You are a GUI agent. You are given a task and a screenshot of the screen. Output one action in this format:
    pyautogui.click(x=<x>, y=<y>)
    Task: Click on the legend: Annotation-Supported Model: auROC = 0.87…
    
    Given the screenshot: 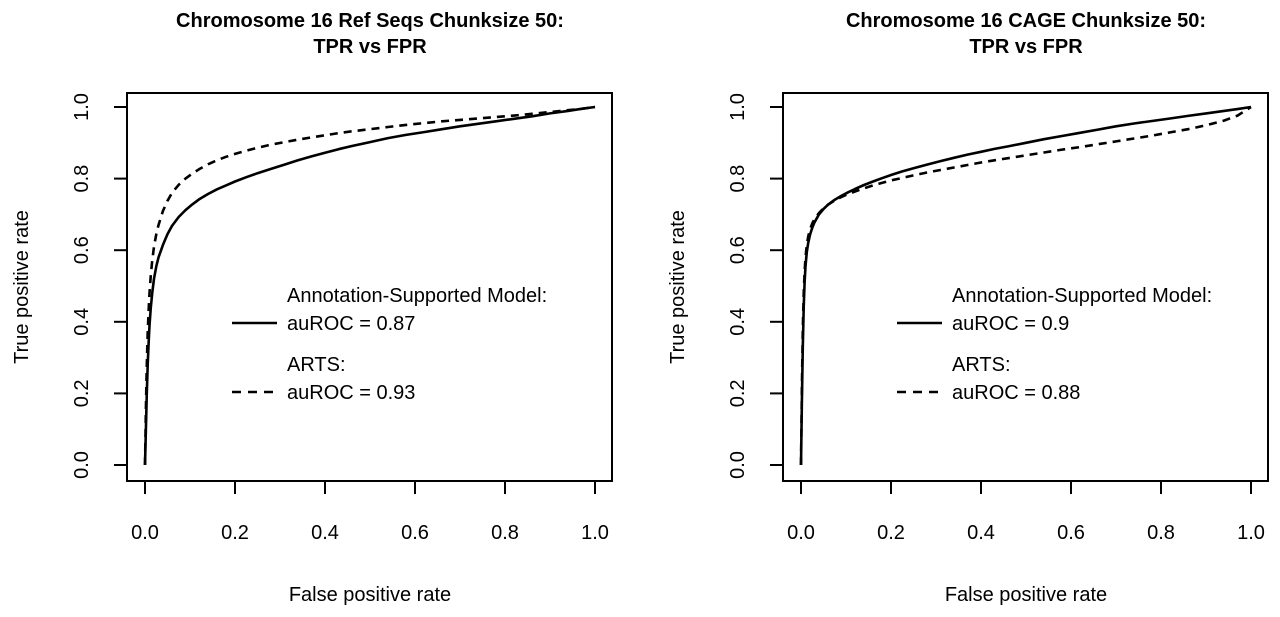 What is the action you would take?
    pyautogui.click(x=389, y=344)
    